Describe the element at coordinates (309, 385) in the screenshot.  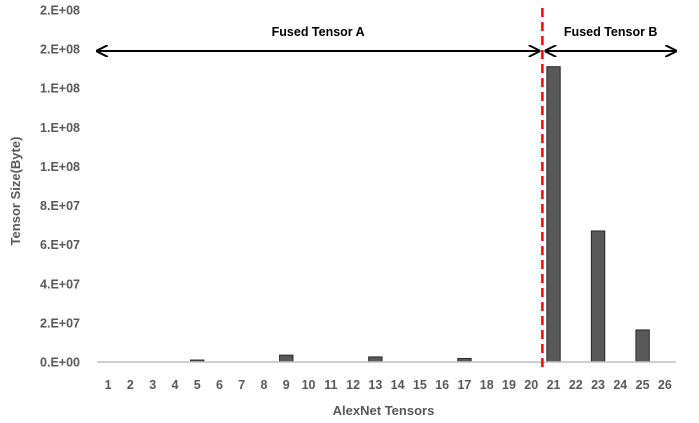
I see `x-tick-label: 10` at that location.